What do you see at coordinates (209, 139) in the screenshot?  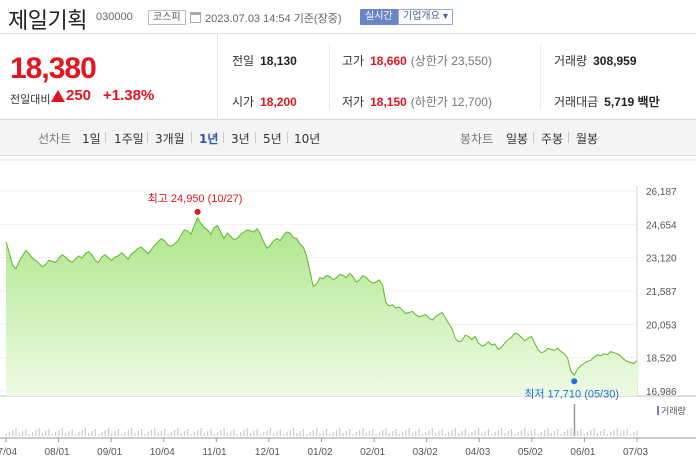 I see `tab-1year: 1년` at bounding box center [209, 139].